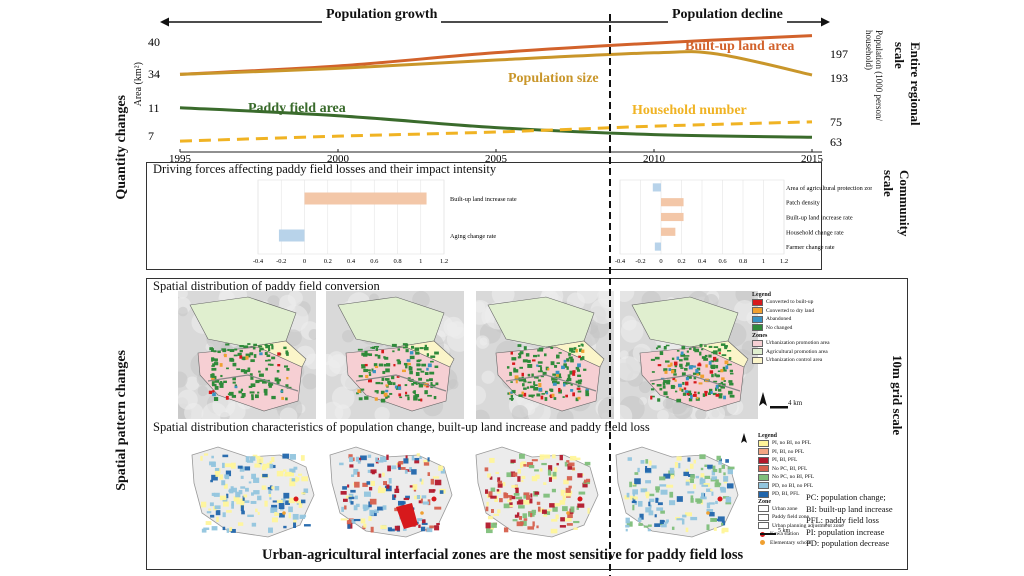 This screenshot has height=576, width=1024. What do you see at coordinates (762, 295) in the screenshot?
I see `conversion-legend-title: Legend` at bounding box center [762, 295].